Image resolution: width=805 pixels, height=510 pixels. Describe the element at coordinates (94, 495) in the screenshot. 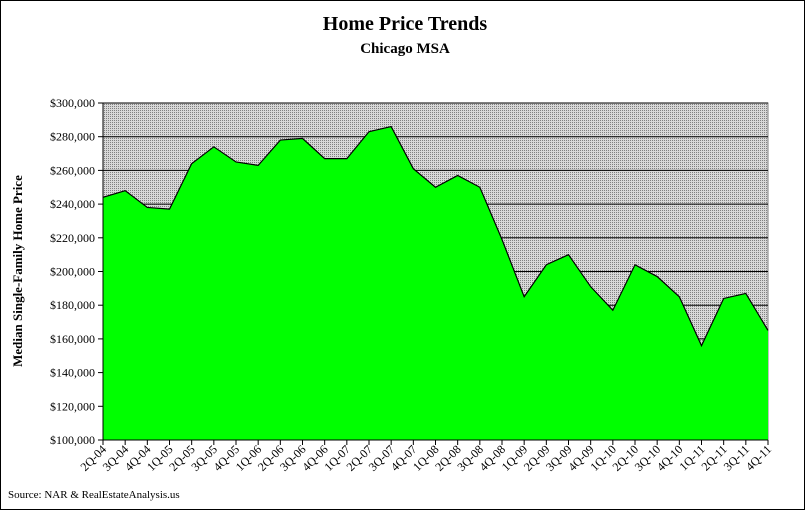

I see `source-note: Source: NAR & RealEstateAnalysis.us` at that location.